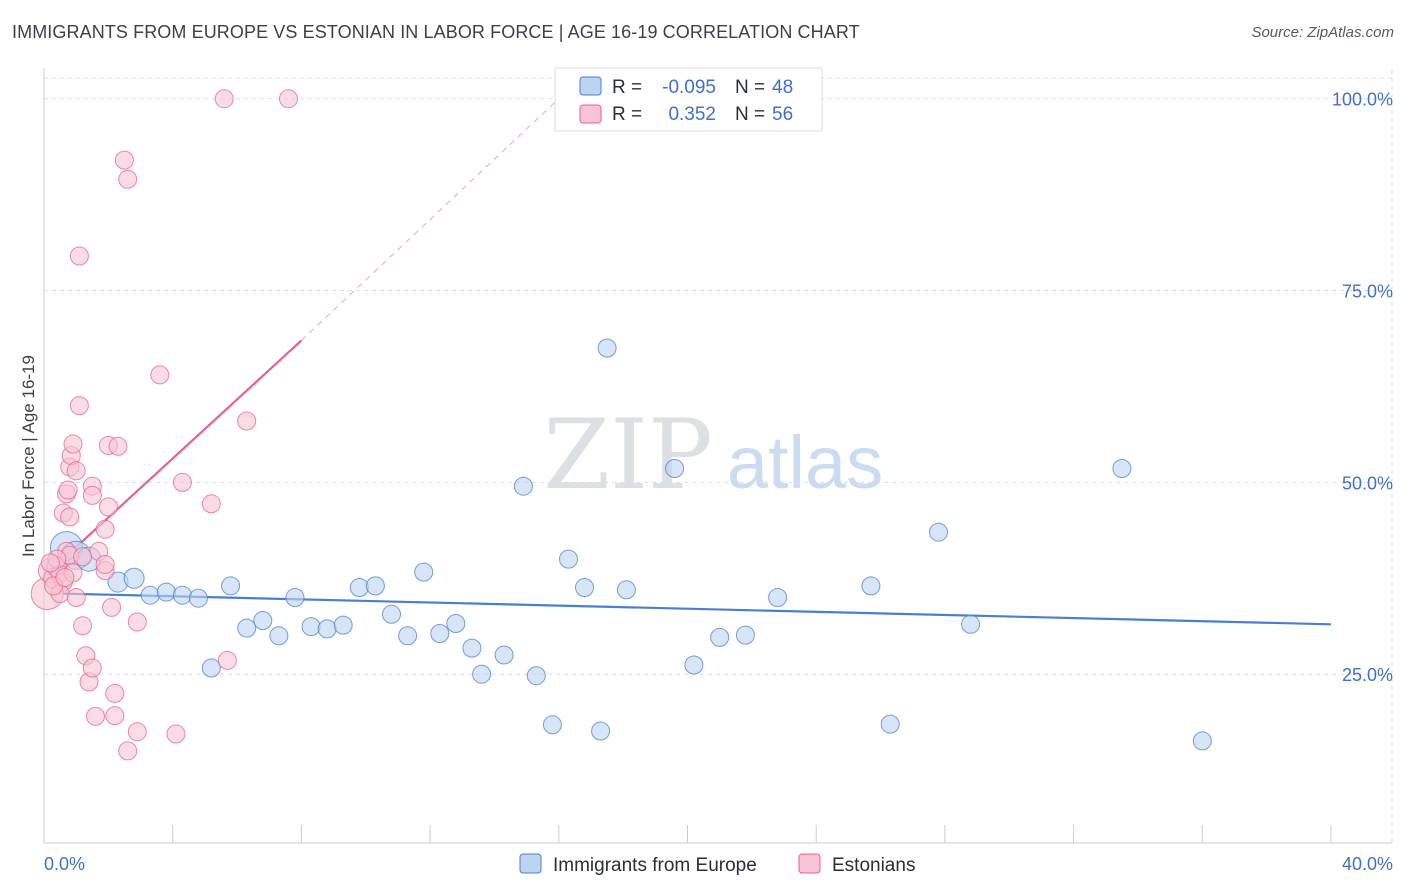 The image size is (1406, 892). Describe the element at coordinates (805, 462) in the screenshot. I see `watermark-atlas: atlas` at that location.